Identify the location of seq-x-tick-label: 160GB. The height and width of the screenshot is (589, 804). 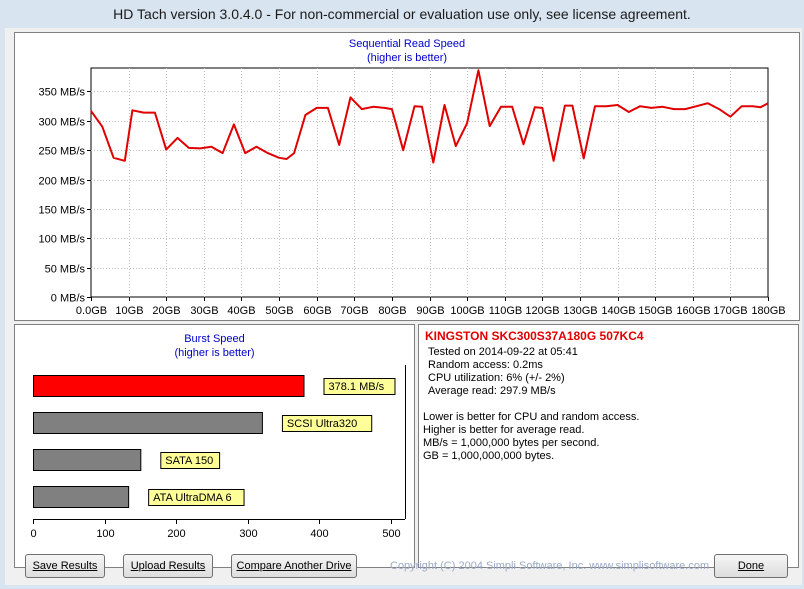
(693, 311).